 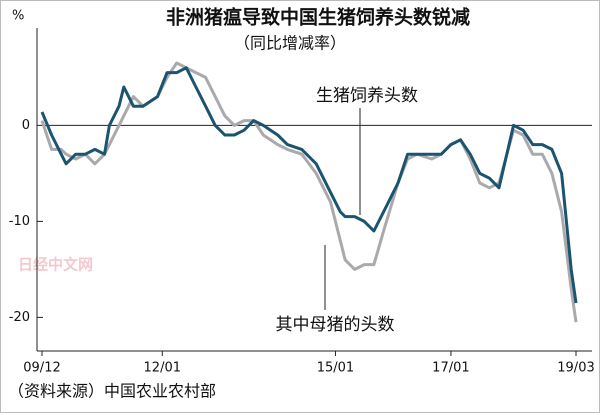 I want to click on y-tick-label: 0, so click(x=26, y=125).